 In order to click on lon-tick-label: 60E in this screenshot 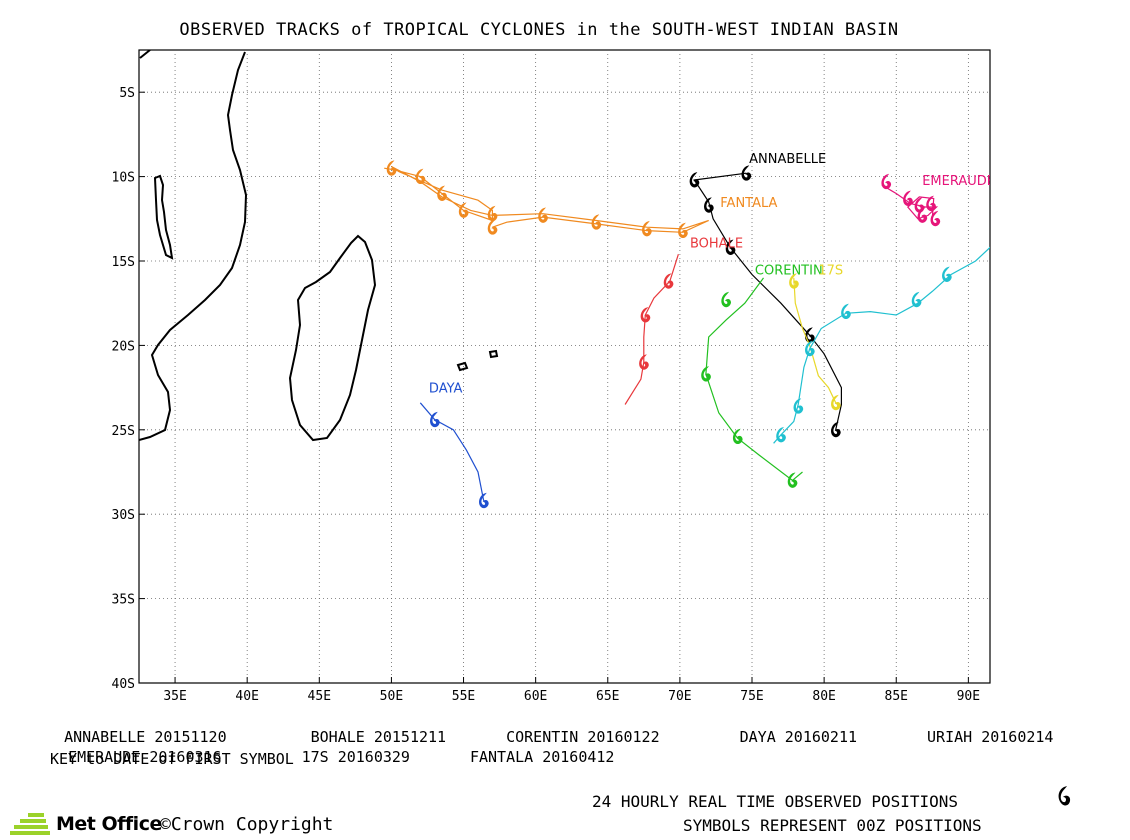, I will do `click(535, 696)`.